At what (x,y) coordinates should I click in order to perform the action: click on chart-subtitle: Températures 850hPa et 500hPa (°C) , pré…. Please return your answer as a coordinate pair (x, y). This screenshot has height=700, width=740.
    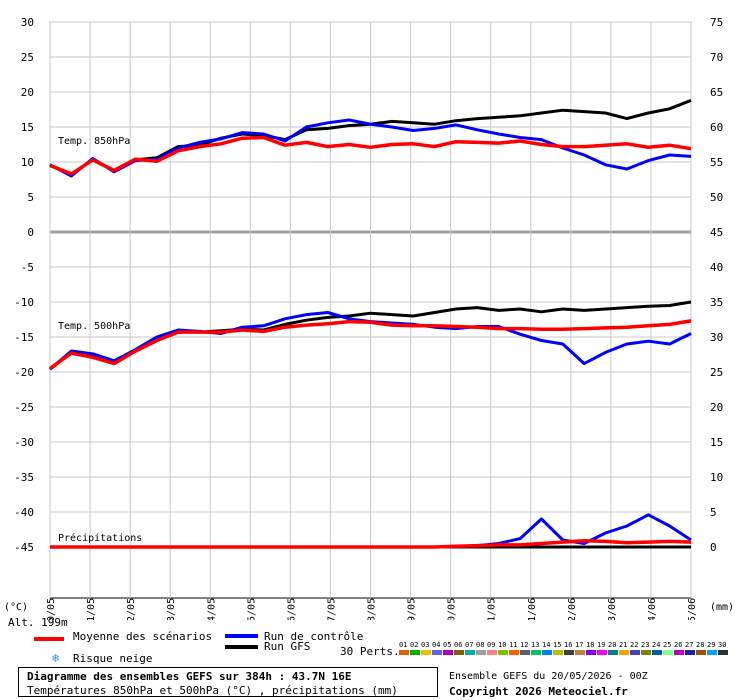
    Looking at the image, I should click on (212, 690).